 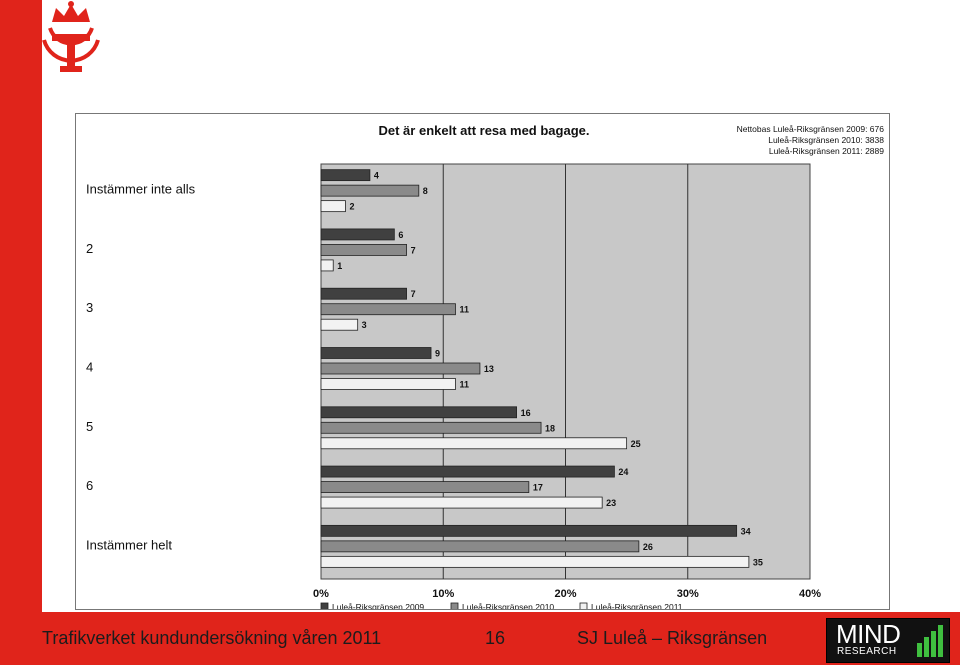 I want to click on data-label: 23, so click(x=611, y=503).